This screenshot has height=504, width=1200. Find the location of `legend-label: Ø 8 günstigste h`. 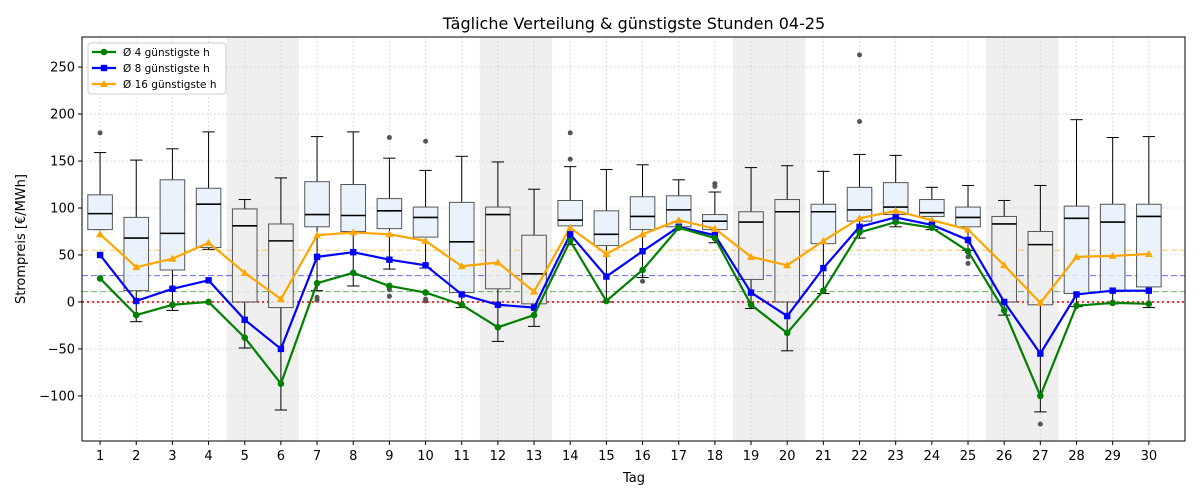

legend-label: Ø 8 günstigste h is located at coordinates (166, 69).